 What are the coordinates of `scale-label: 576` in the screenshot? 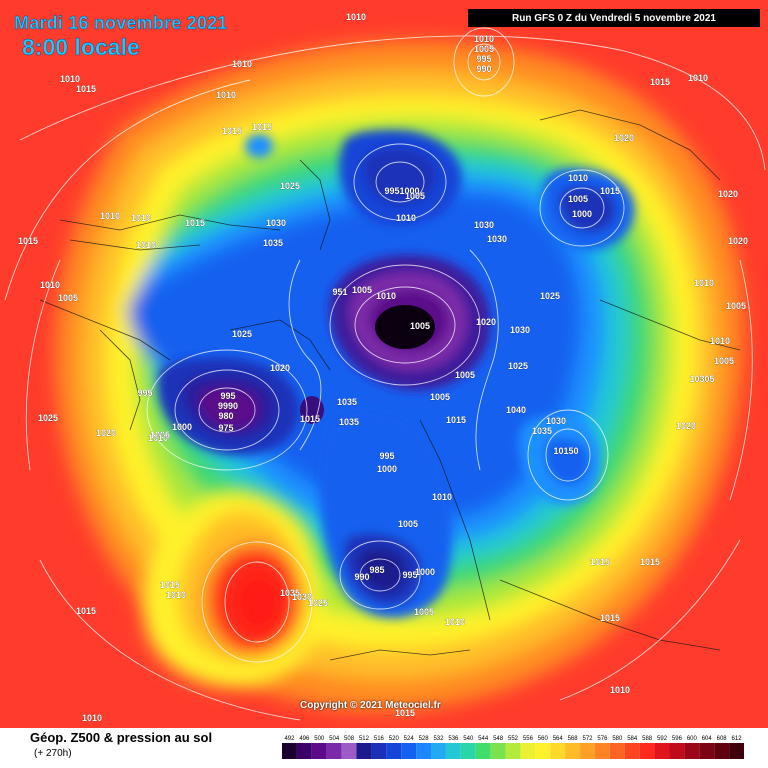 It's located at (602, 739).